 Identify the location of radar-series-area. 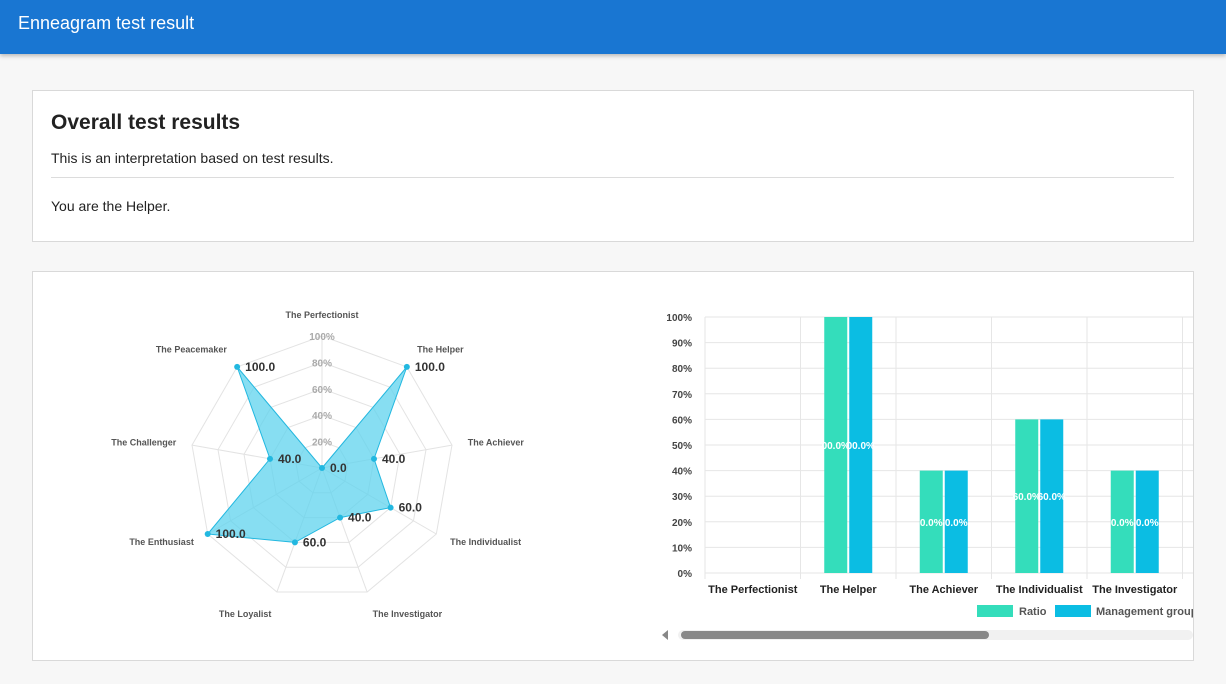
(307, 454).